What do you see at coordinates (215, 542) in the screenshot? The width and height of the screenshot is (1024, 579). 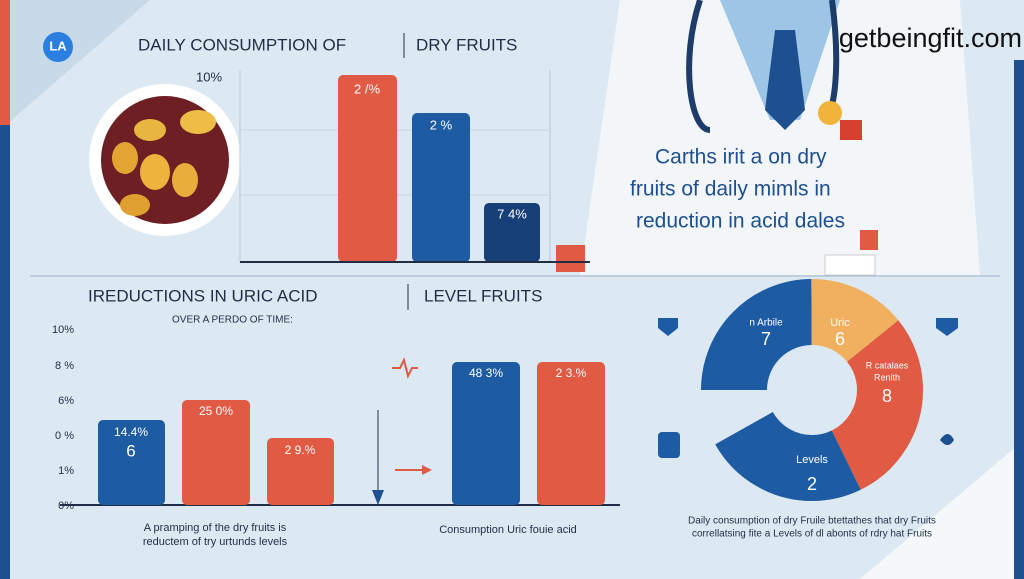 I see `caption: reductem of try urtunds levels` at bounding box center [215, 542].